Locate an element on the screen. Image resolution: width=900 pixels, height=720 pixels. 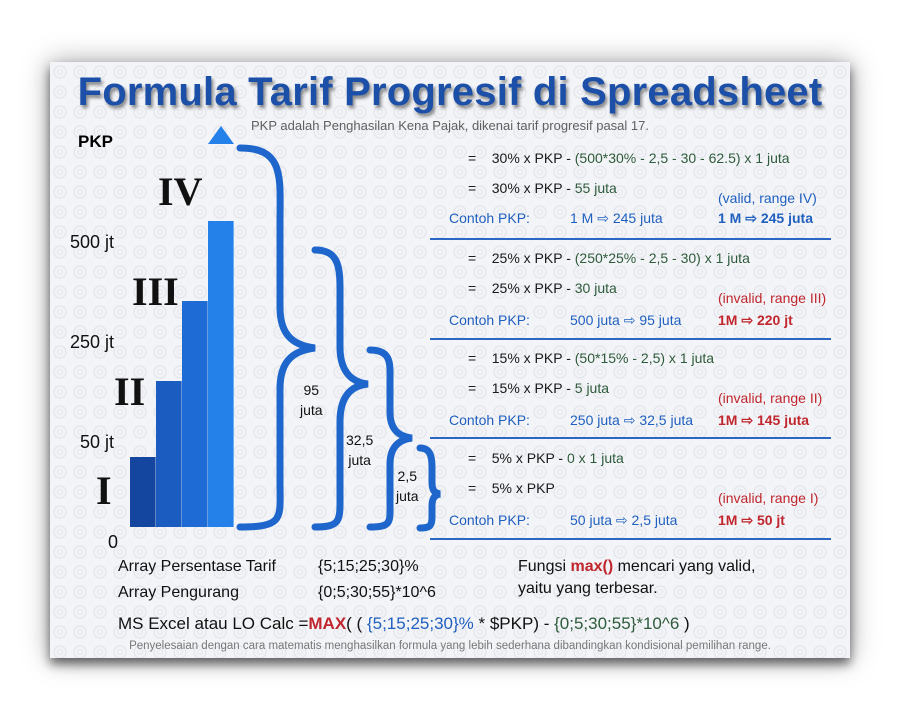
tick-500: 500 jt is located at coordinates (92, 242).